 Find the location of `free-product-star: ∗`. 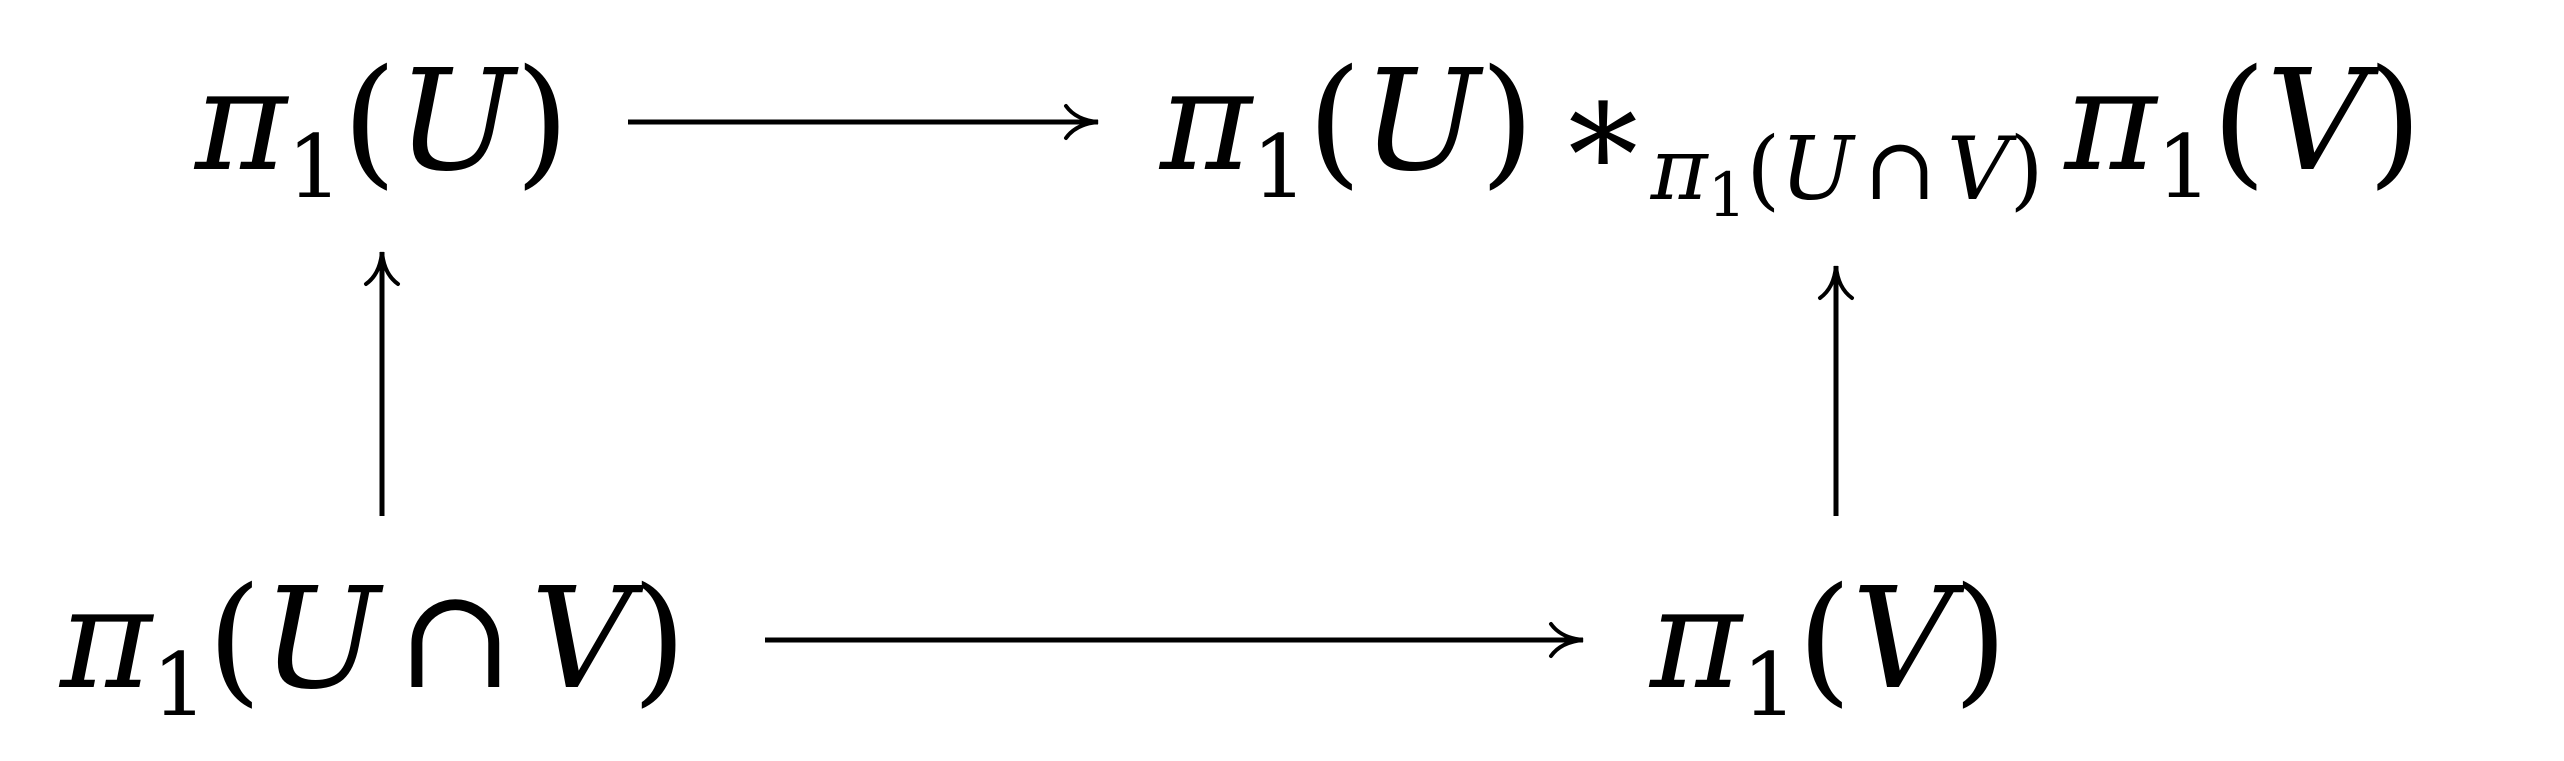

free-product-star: ∗ is located at coordinates (1603, 128).